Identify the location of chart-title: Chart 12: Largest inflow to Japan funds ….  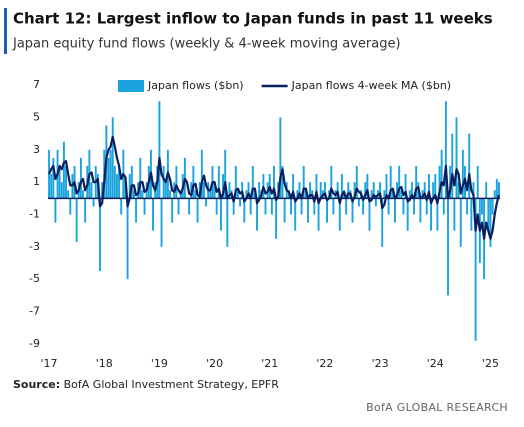
(253, 19).